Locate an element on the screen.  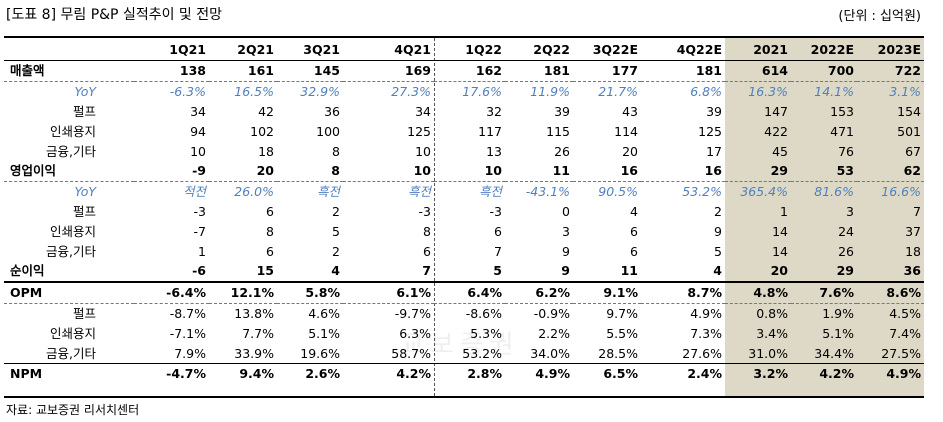
table-cell: -43.1% is located at coordinates (547, 192).